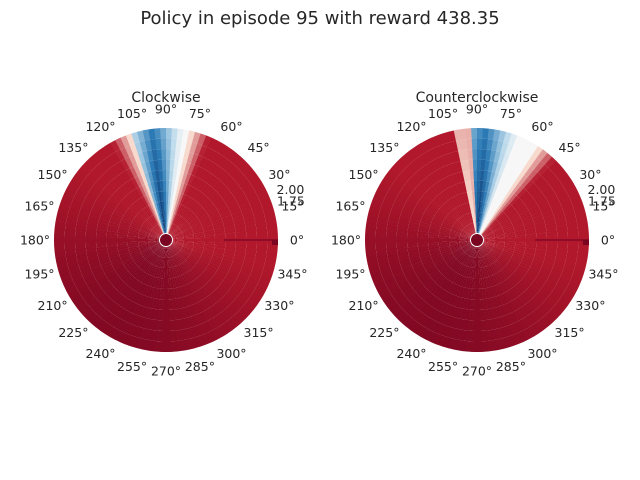 The width and height of the screenshot is (640, 480). What do you see at coordinates (603, 206) in the screenshot?
I see `theta-tick-label: 15°` at bounding box center [603, 206].